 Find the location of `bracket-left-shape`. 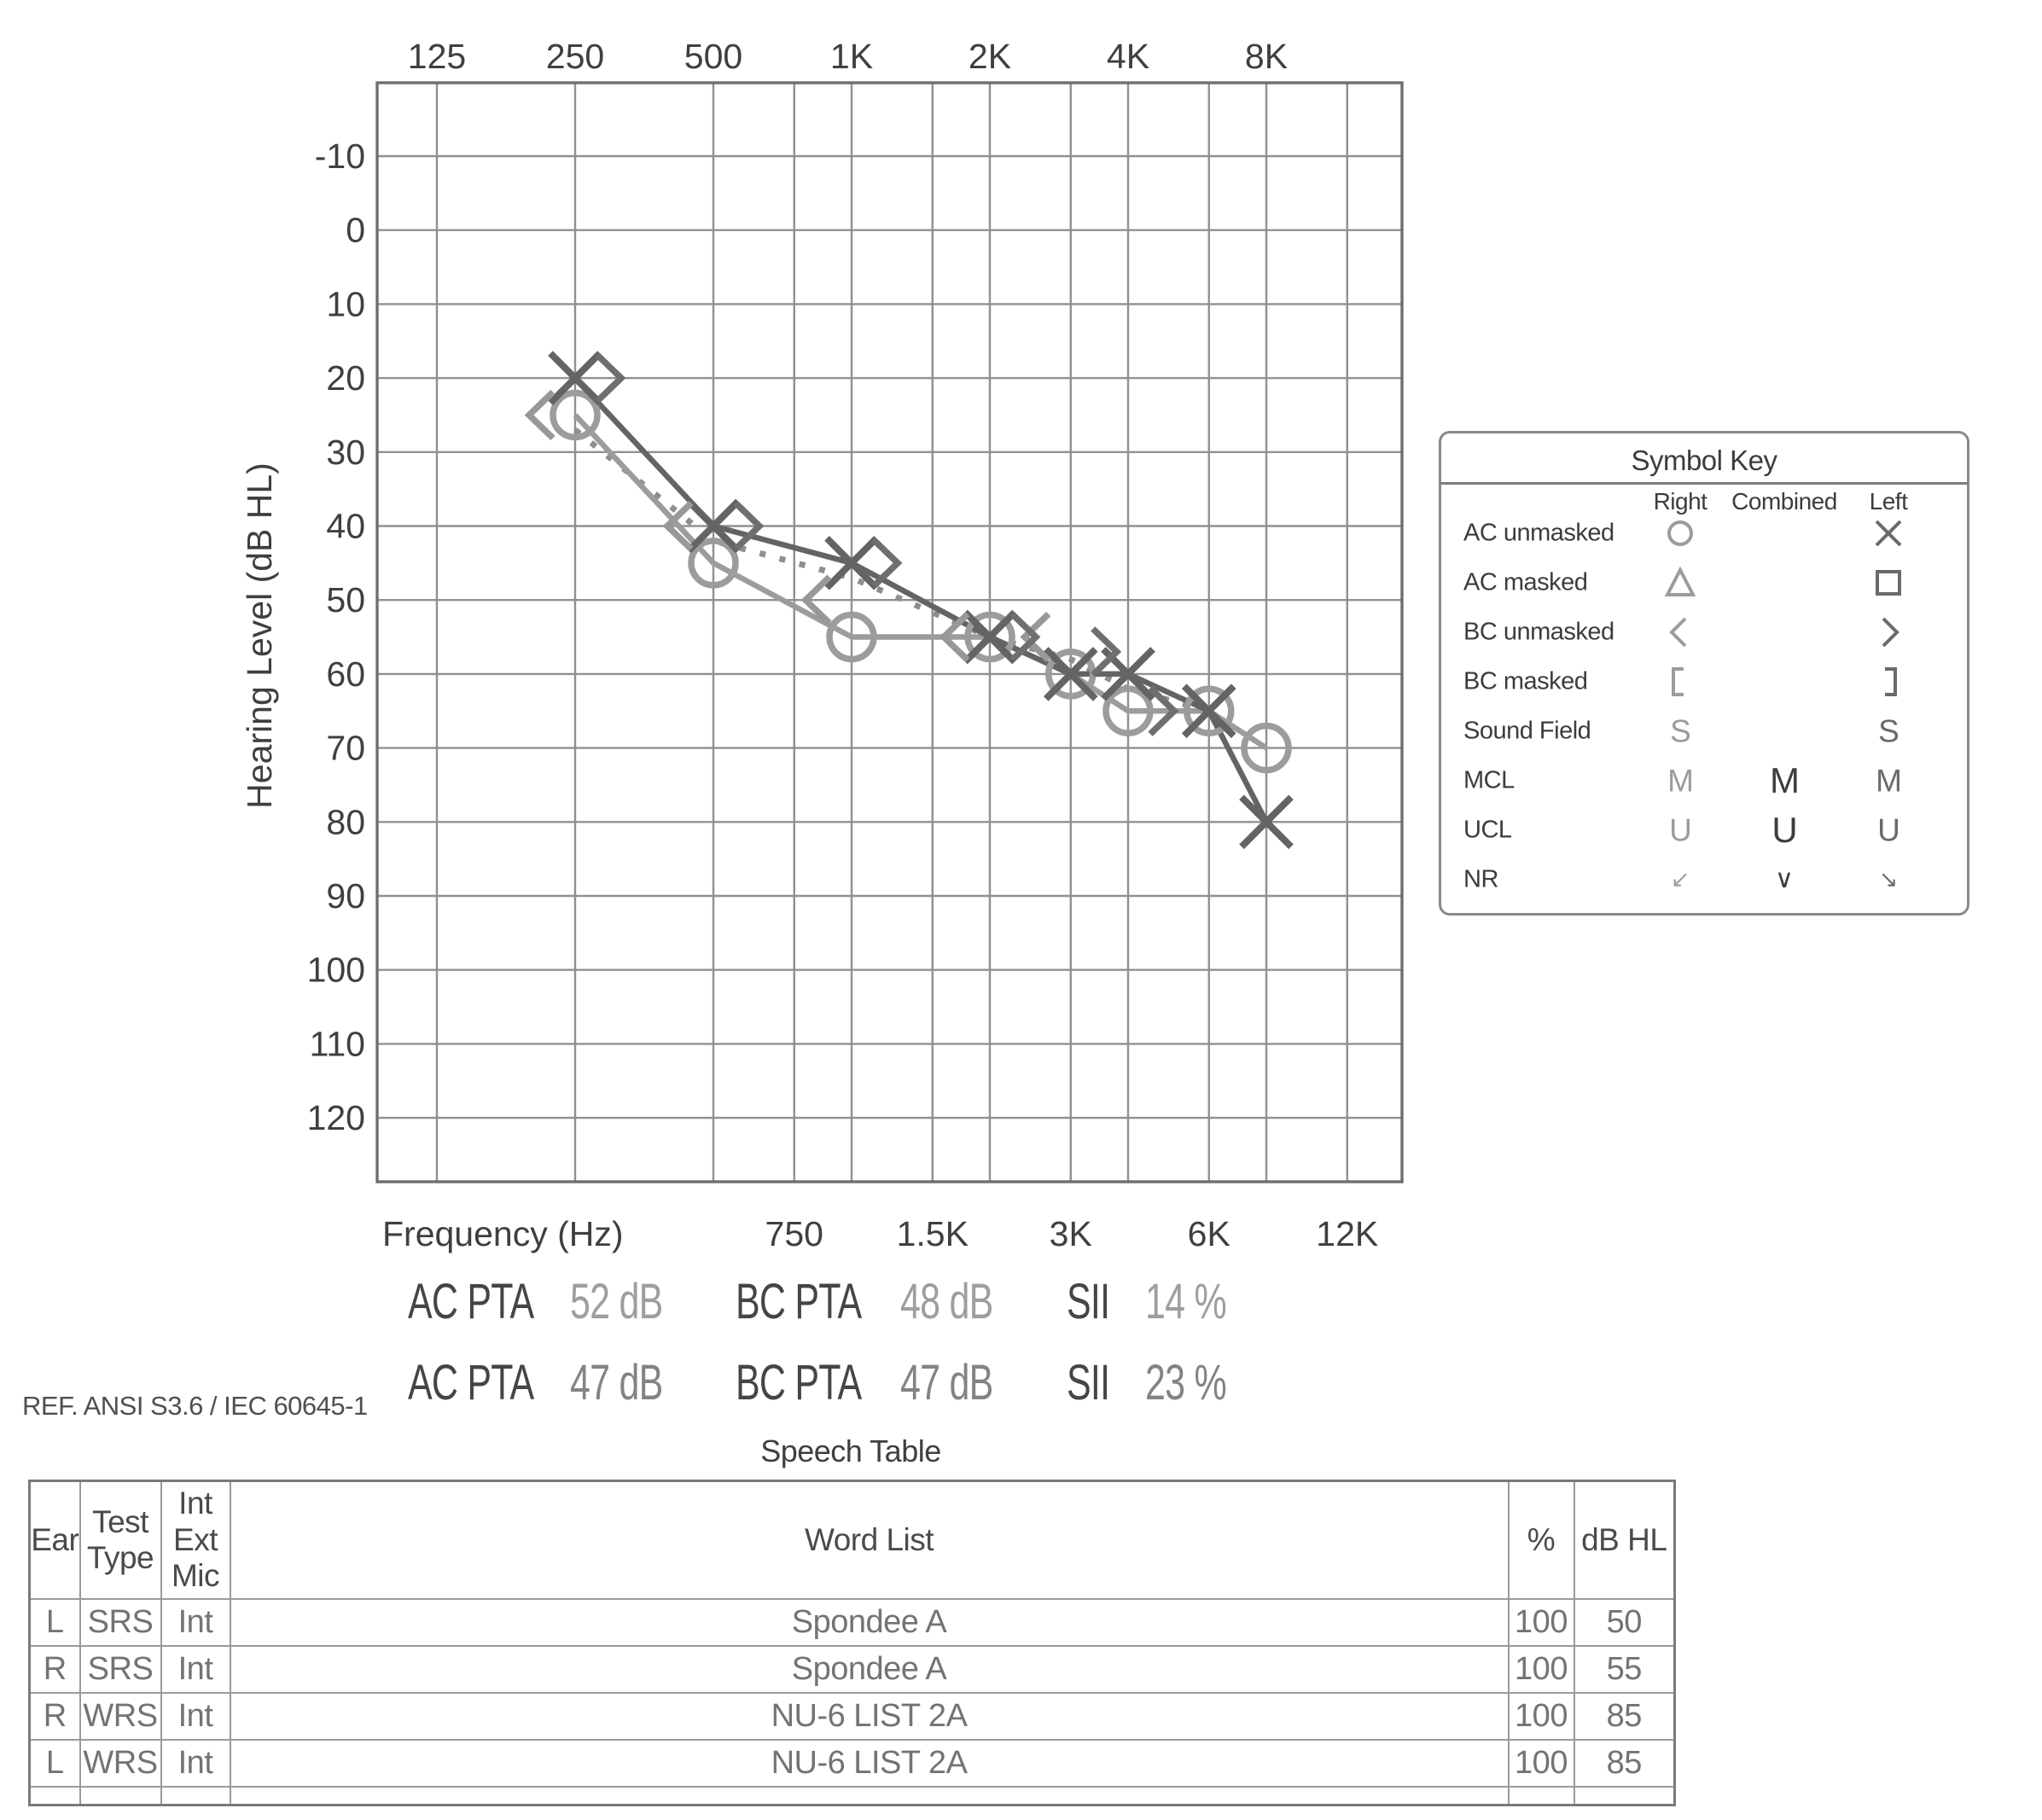

bracket-left-shape is located at coordinates (1678, 681).